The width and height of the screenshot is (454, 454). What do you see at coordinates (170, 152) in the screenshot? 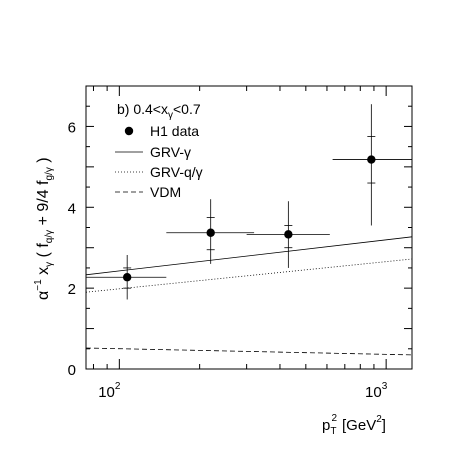
I see `legend-label: GRV-γ` at bounding box center [170, 152].